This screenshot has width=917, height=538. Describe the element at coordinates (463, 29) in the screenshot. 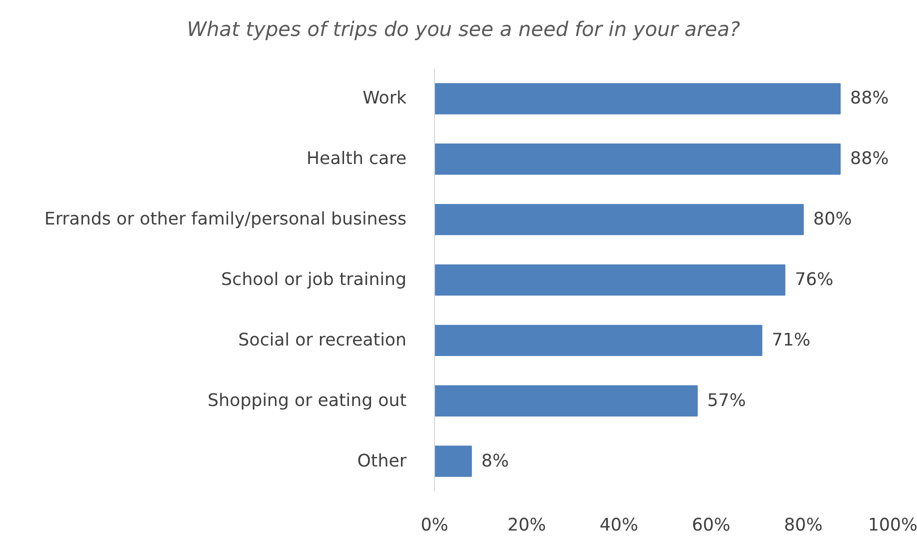

I see `chart-title: What types of trips do you see a need for in your area?` at that location.